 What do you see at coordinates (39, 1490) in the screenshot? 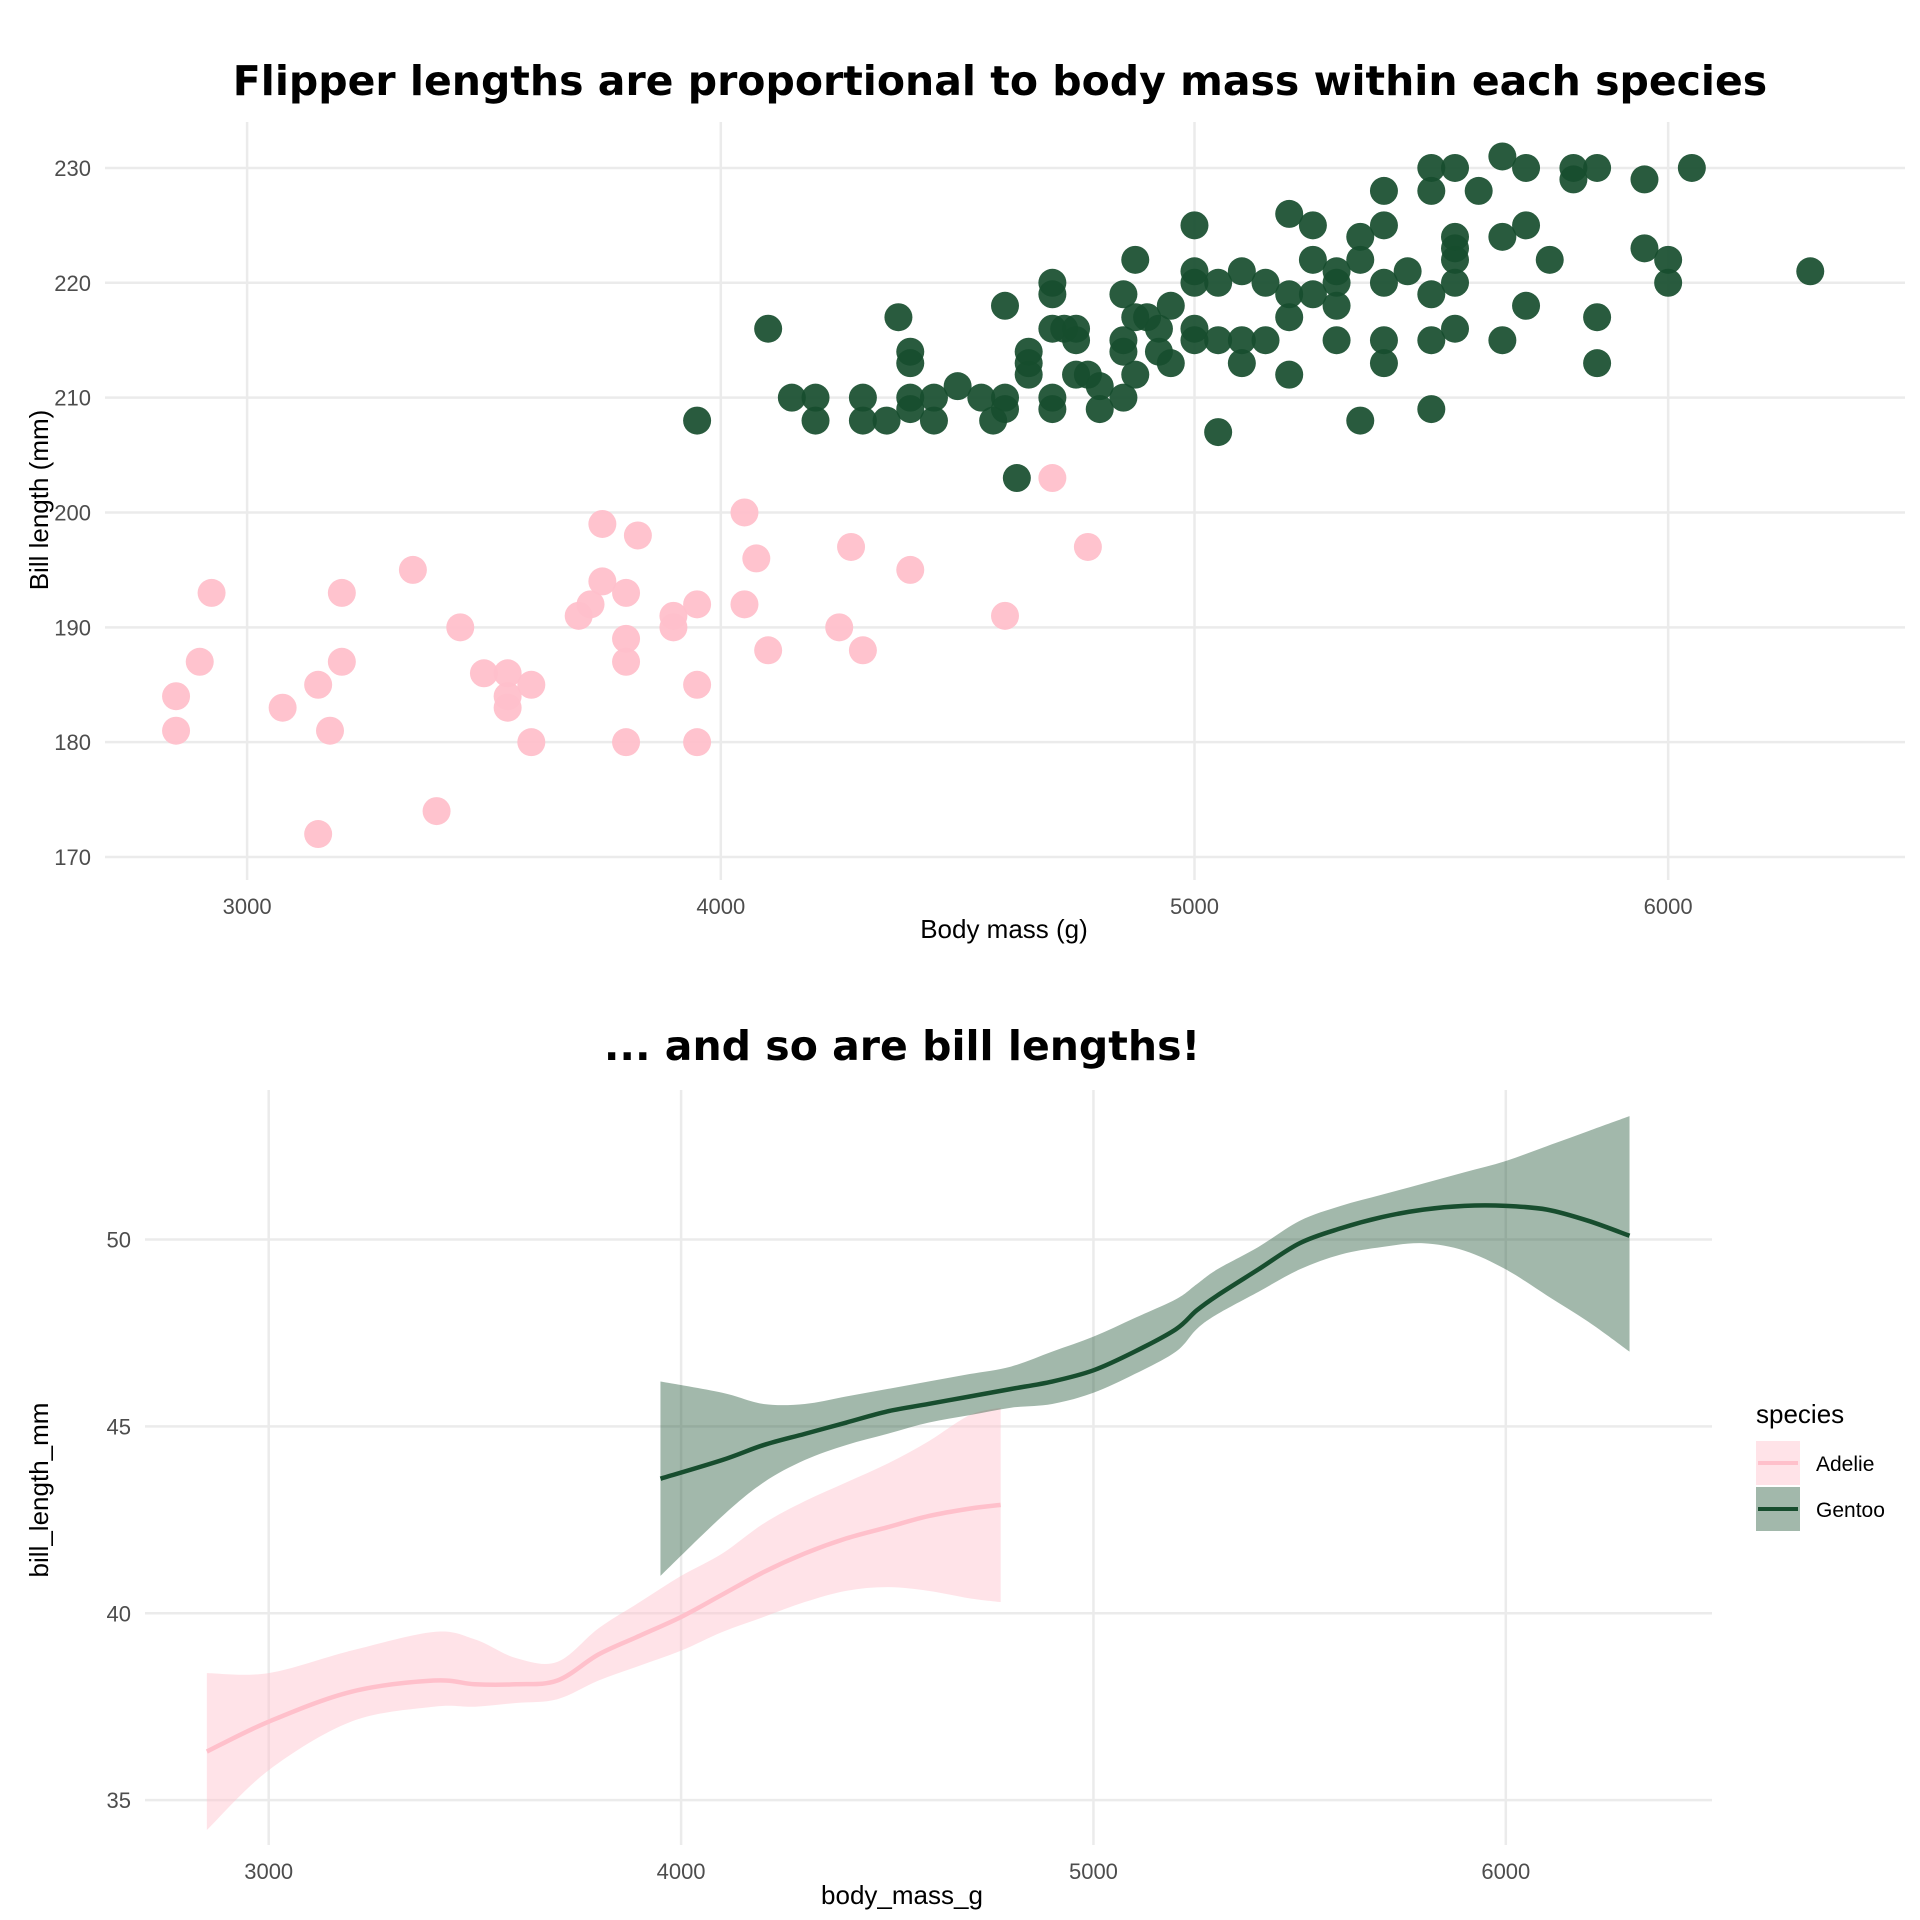
I see `smooth-y-axis-label: bill_length_mm` at bounding box center [39, 1490].